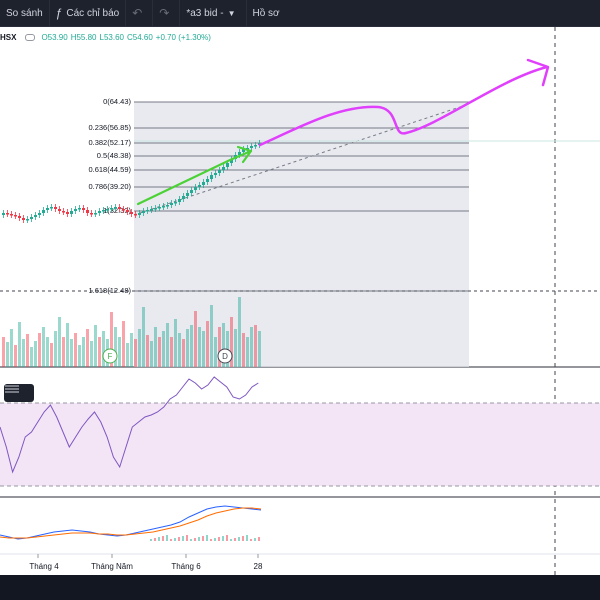  Describe the element at coordinates (403, 106) in the screenshot. I see `magenta-projection-drawing` at that location.